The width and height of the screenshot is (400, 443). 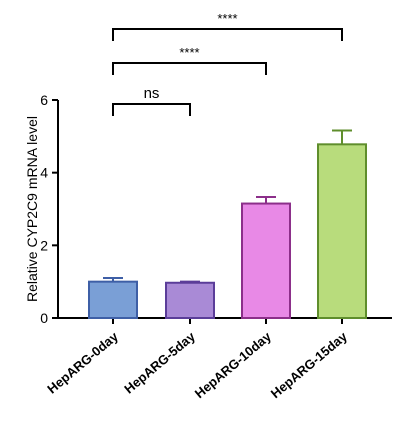 I want to click on x-tick-label: HepARG-15day, so click(x=309, y=364).